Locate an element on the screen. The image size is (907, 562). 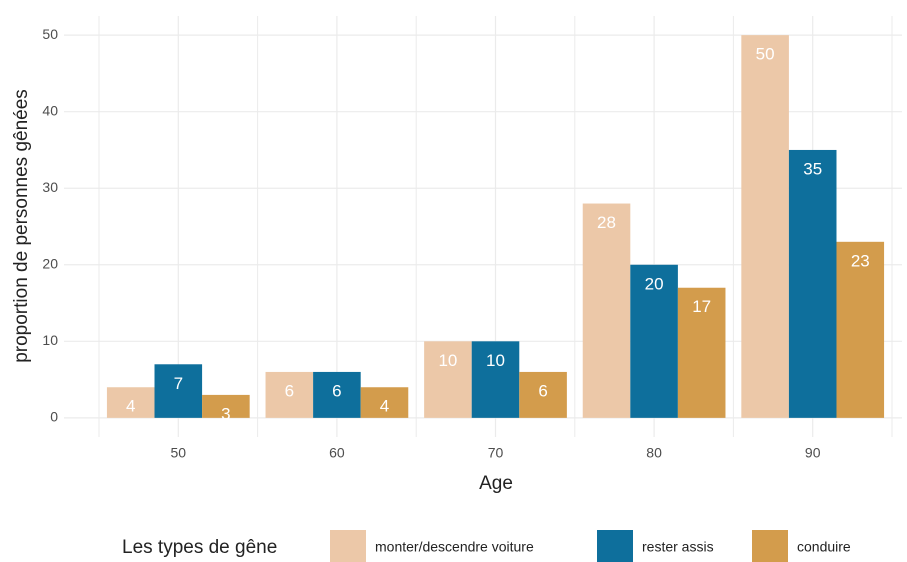
x-tick-label: 90 is located at coordinates (813, 453).